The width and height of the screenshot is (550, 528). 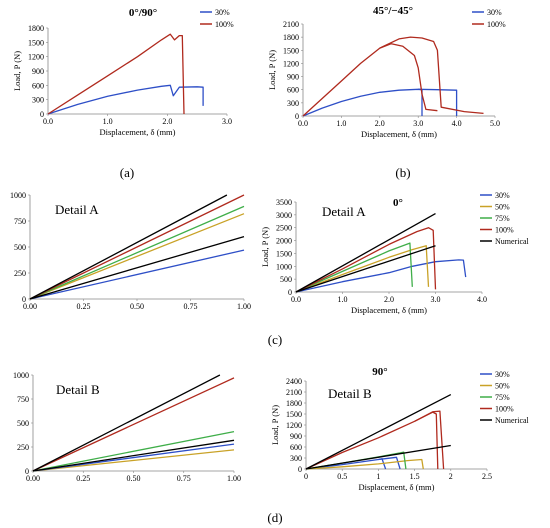 What do you see at coordinates (191, 306) in the screenshot?
I see `x-tick-label: 0.75` at bounding box center [191, 306].